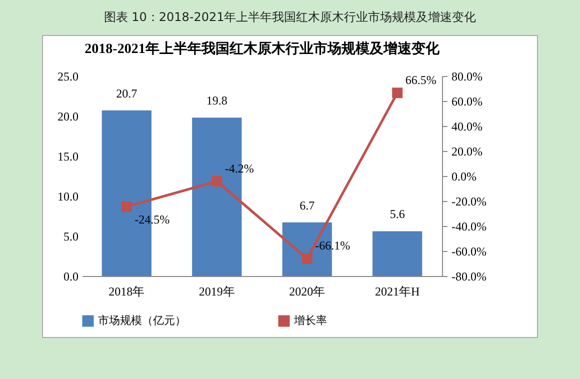 This screenshot has width=580, height=379. I want to click on y-tick-label: 10.0, so click(68, 197).